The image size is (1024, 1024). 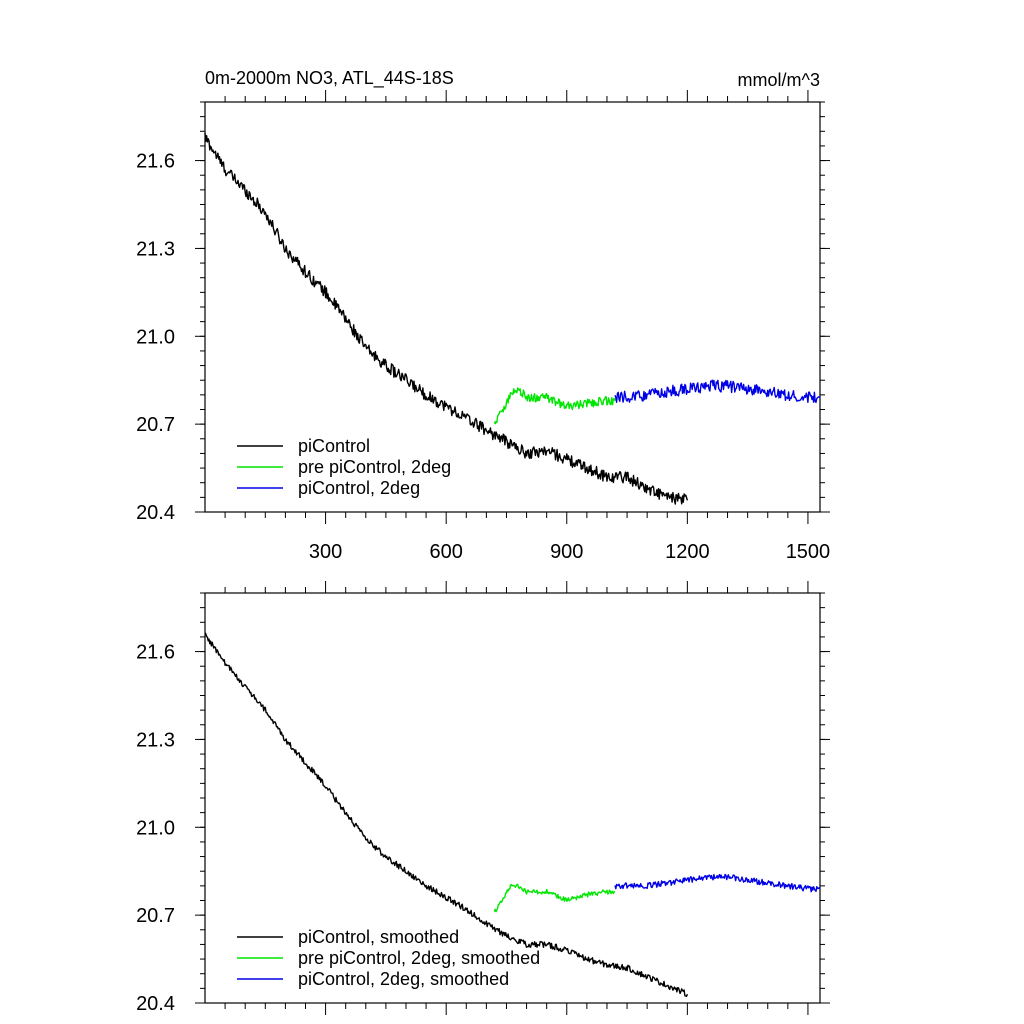 I want to click on x-tick-label: 300, so click(x=325, y=552).